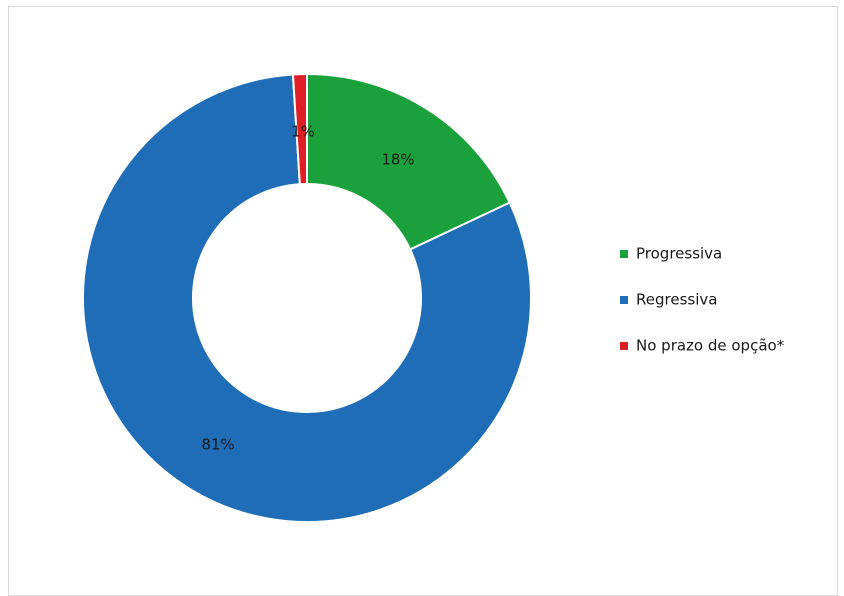  Describe the element at coordinates (679, 254) in the screenshot. I see `legend-label-1: Progressiva` at that location.